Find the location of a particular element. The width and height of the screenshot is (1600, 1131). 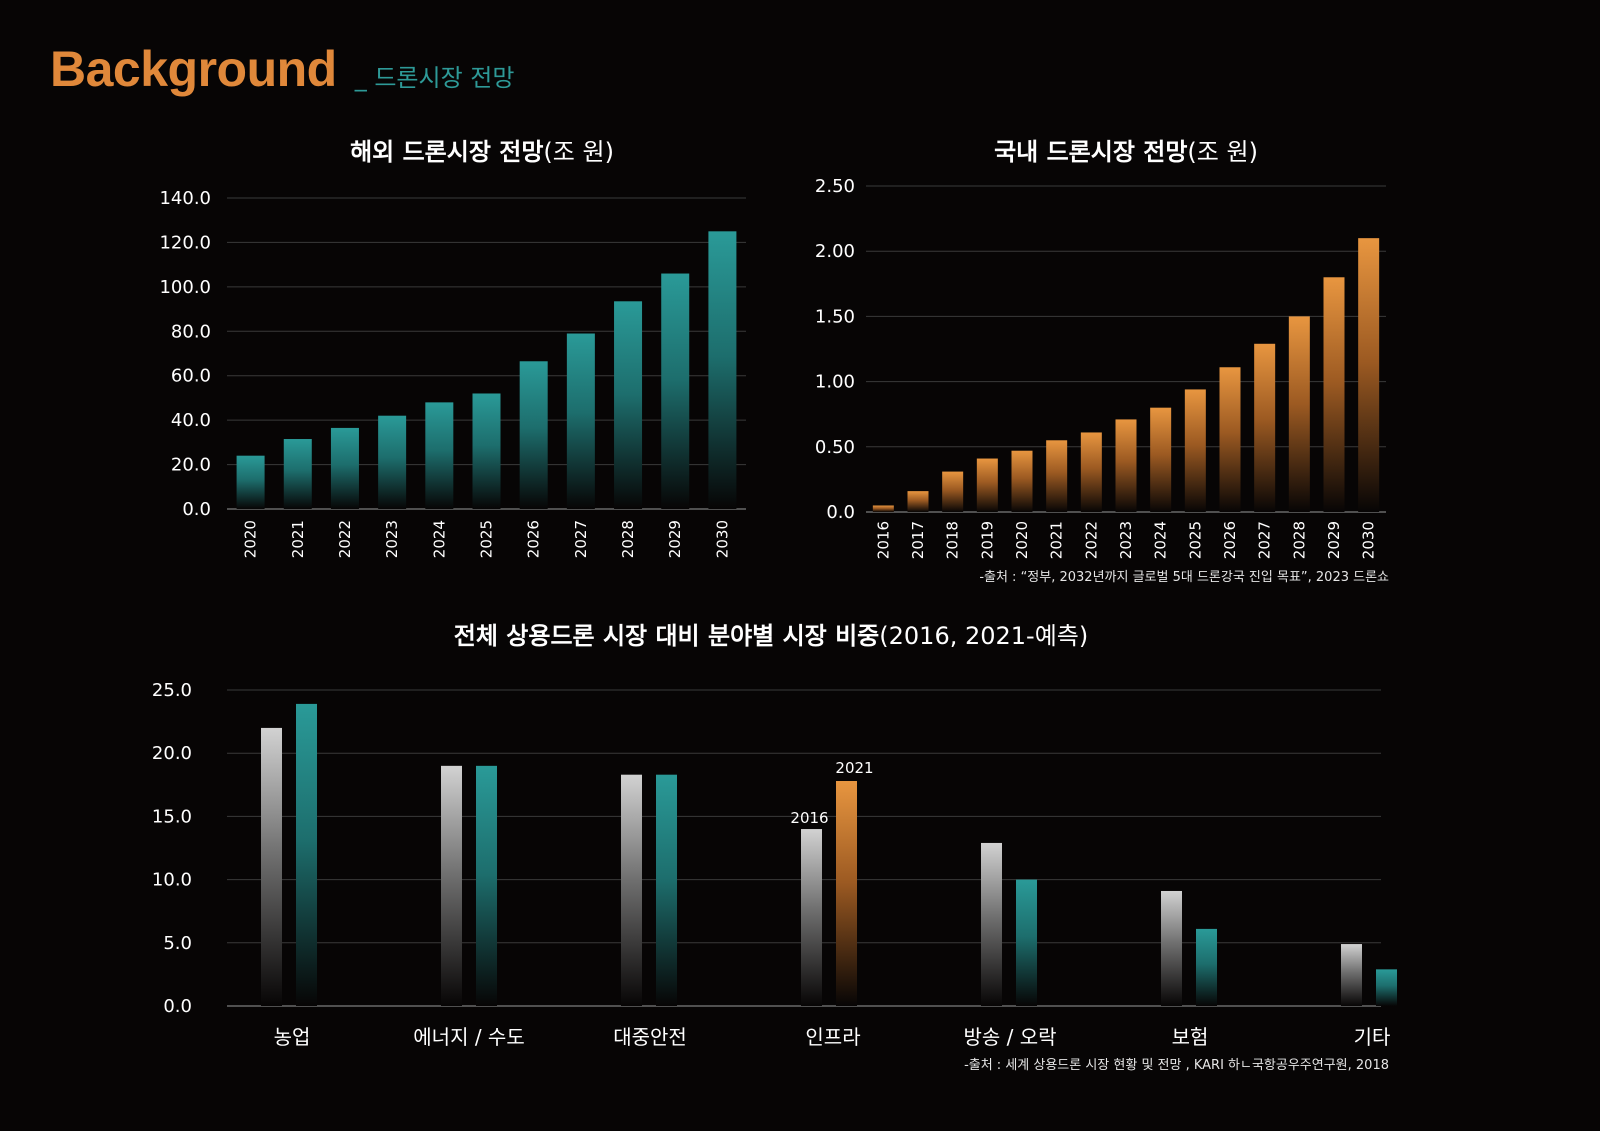

chart1-x-tick: 2023 is located at coordinates (392, 539).